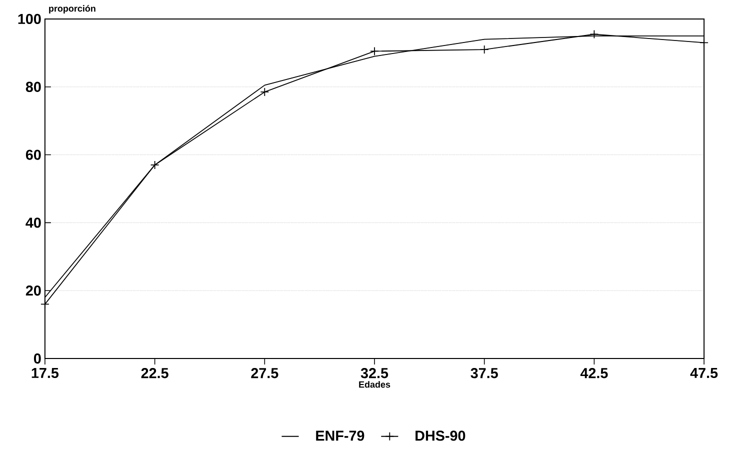 The image size is (734, 453). I want to click on x-tick-label: 47.5, so click(704, 373).